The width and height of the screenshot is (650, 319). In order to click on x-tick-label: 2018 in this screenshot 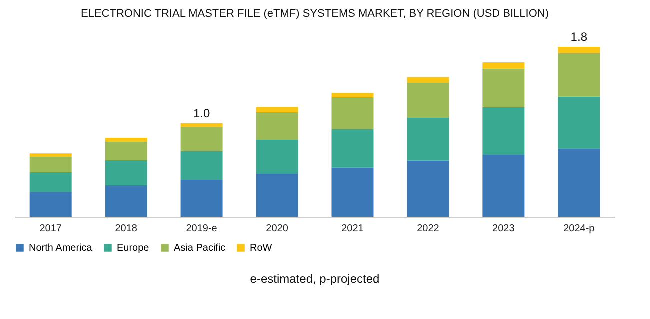, I will do `click(126, 229)`.